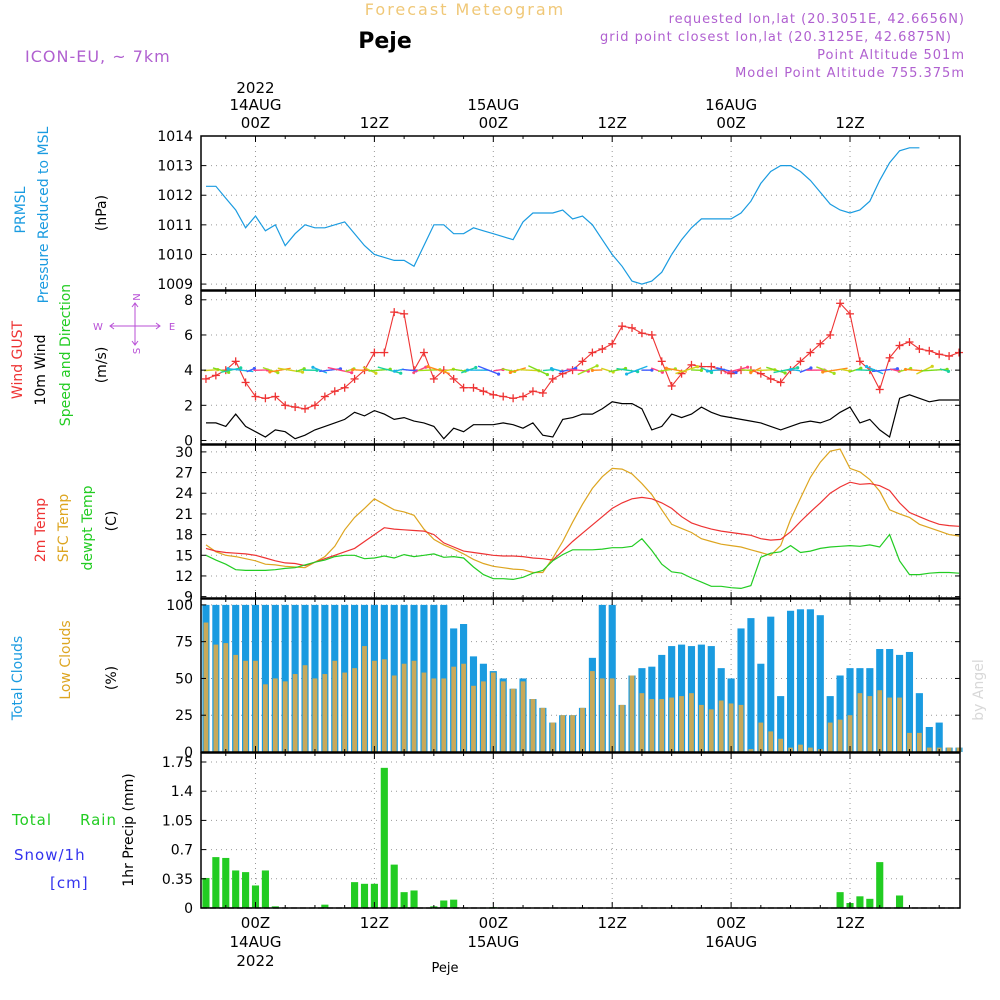  Describe the element at coordinates (65, 670) in the screenshot. I see `cloud-labels: Total Clouds Low Clouds (%)` at that location.